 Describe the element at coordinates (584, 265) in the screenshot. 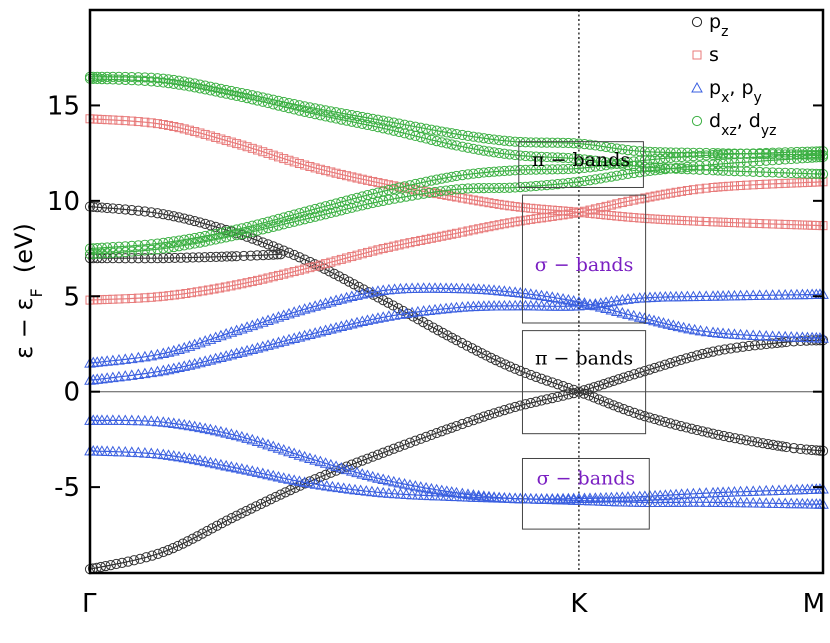

I see `band-region-label: σ − bands` at that location.